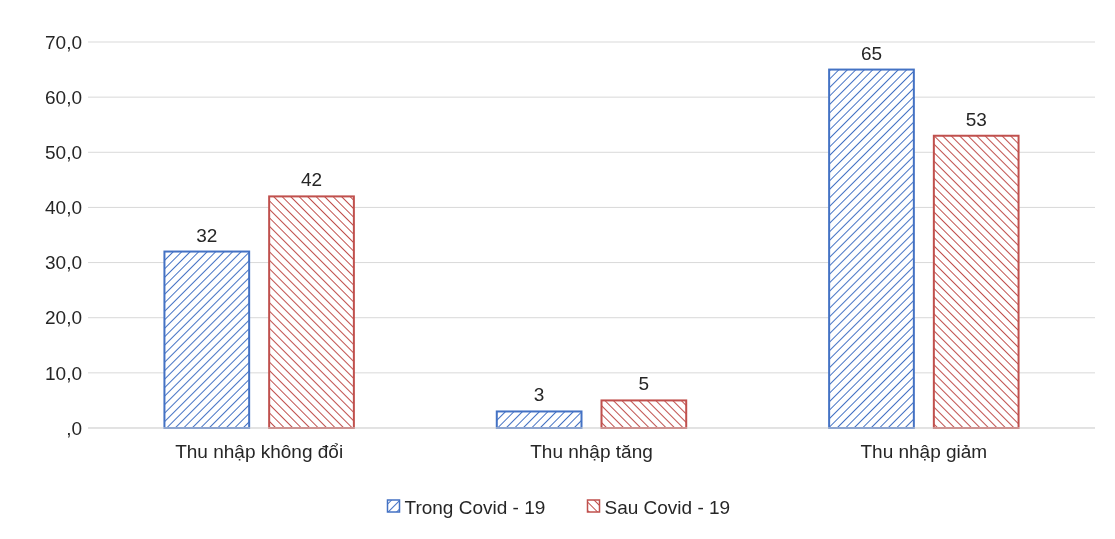 The width and height of the screenshot is (1115, 539). Describe the element at coordinates (63, 97) in the screenshot. I see `y-tick-label: 60,0` at that location.